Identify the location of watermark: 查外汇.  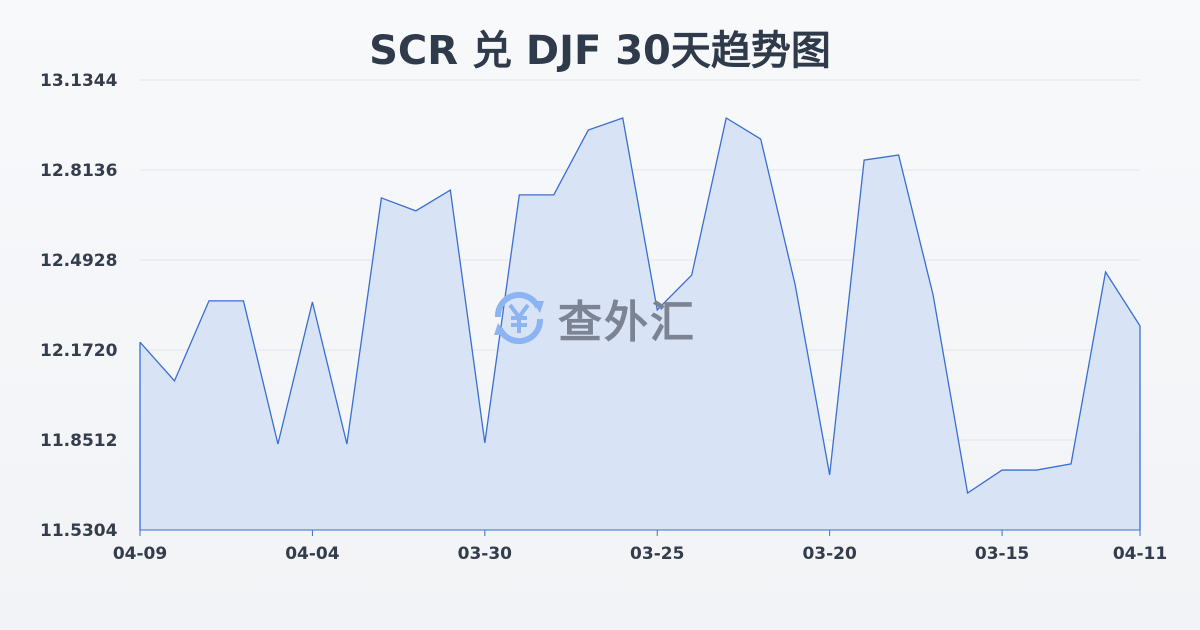
(592, 318).